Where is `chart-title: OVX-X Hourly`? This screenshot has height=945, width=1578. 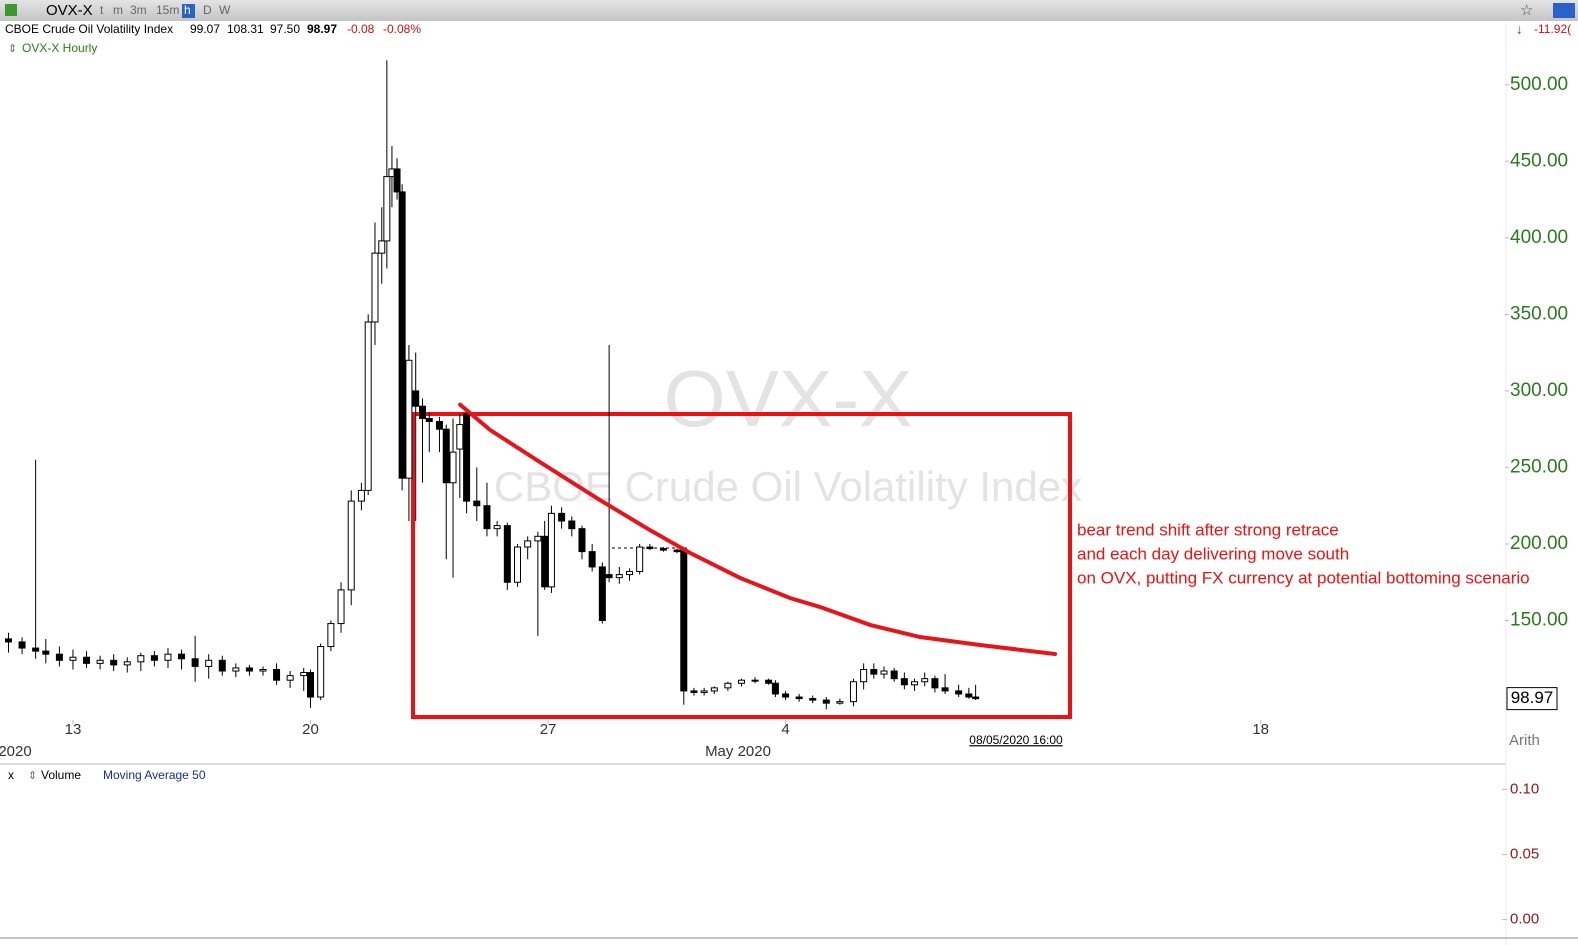 chart-title: OVX-X Hourly is located at coordinates (59, 48).